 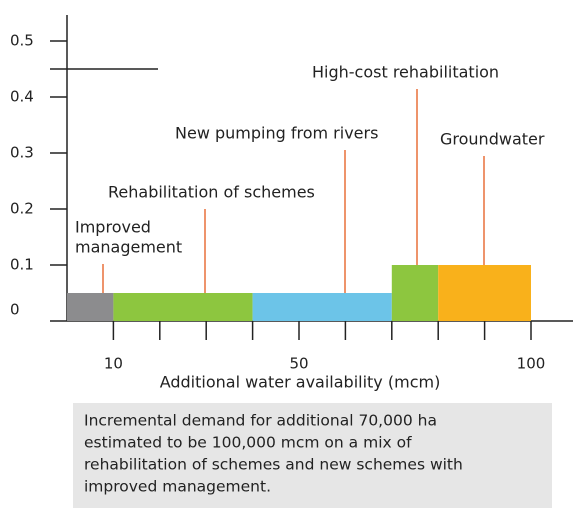 I want to click on y-tick-label: 0.2, so click(x=22, y=209).